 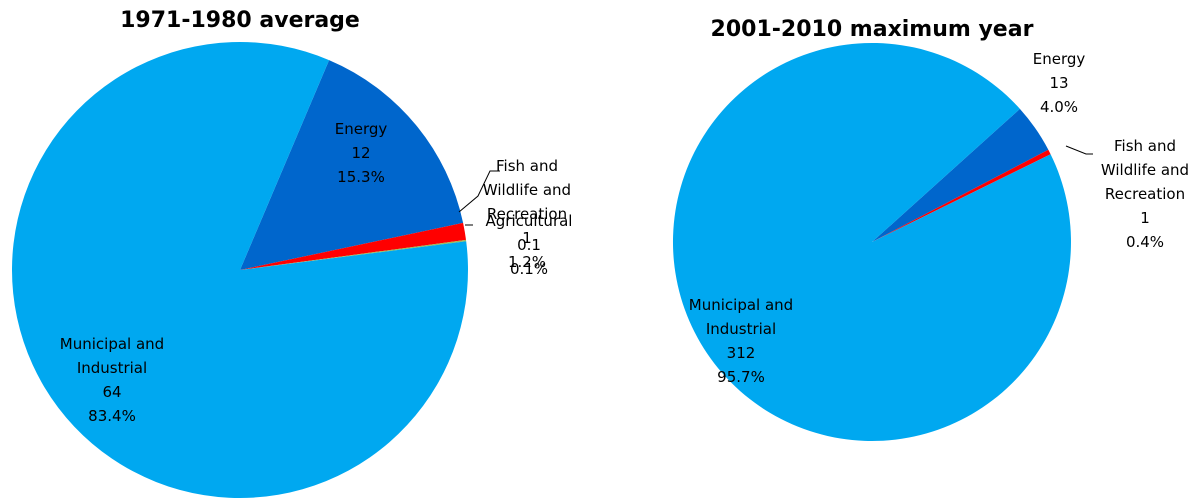 I want to click on chart-1-slice-agricultural, so click(x=353, y=254).